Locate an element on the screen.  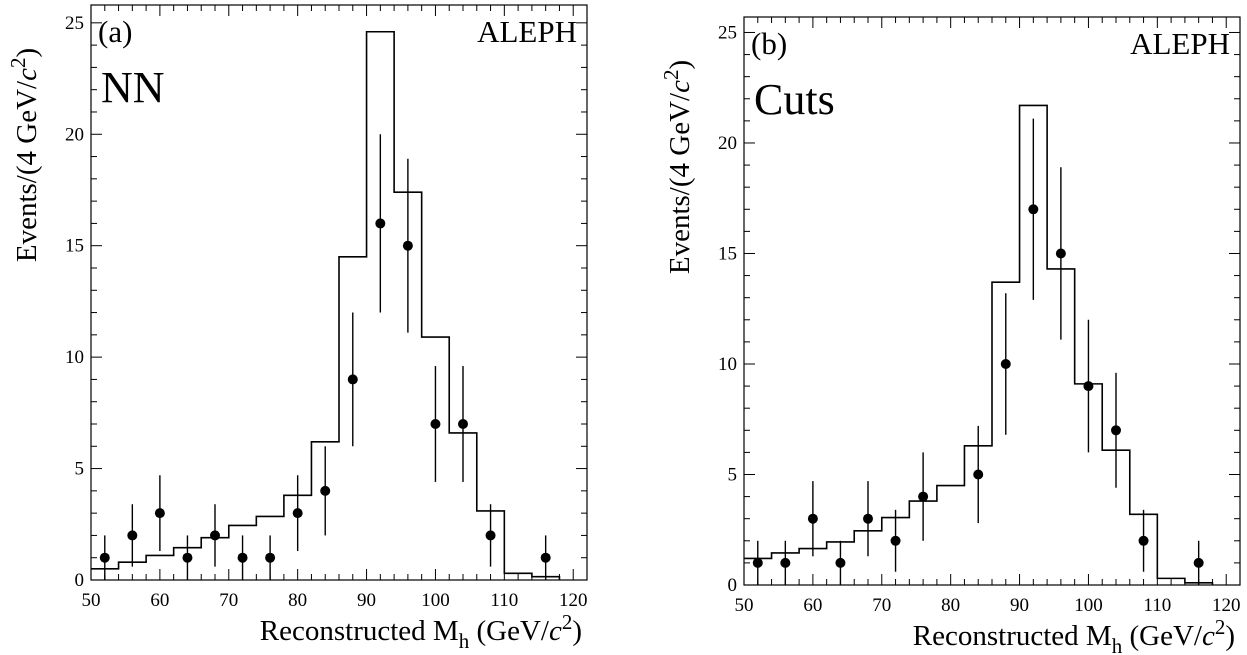
panel-label: (a) is located at coordinates (115, 31).